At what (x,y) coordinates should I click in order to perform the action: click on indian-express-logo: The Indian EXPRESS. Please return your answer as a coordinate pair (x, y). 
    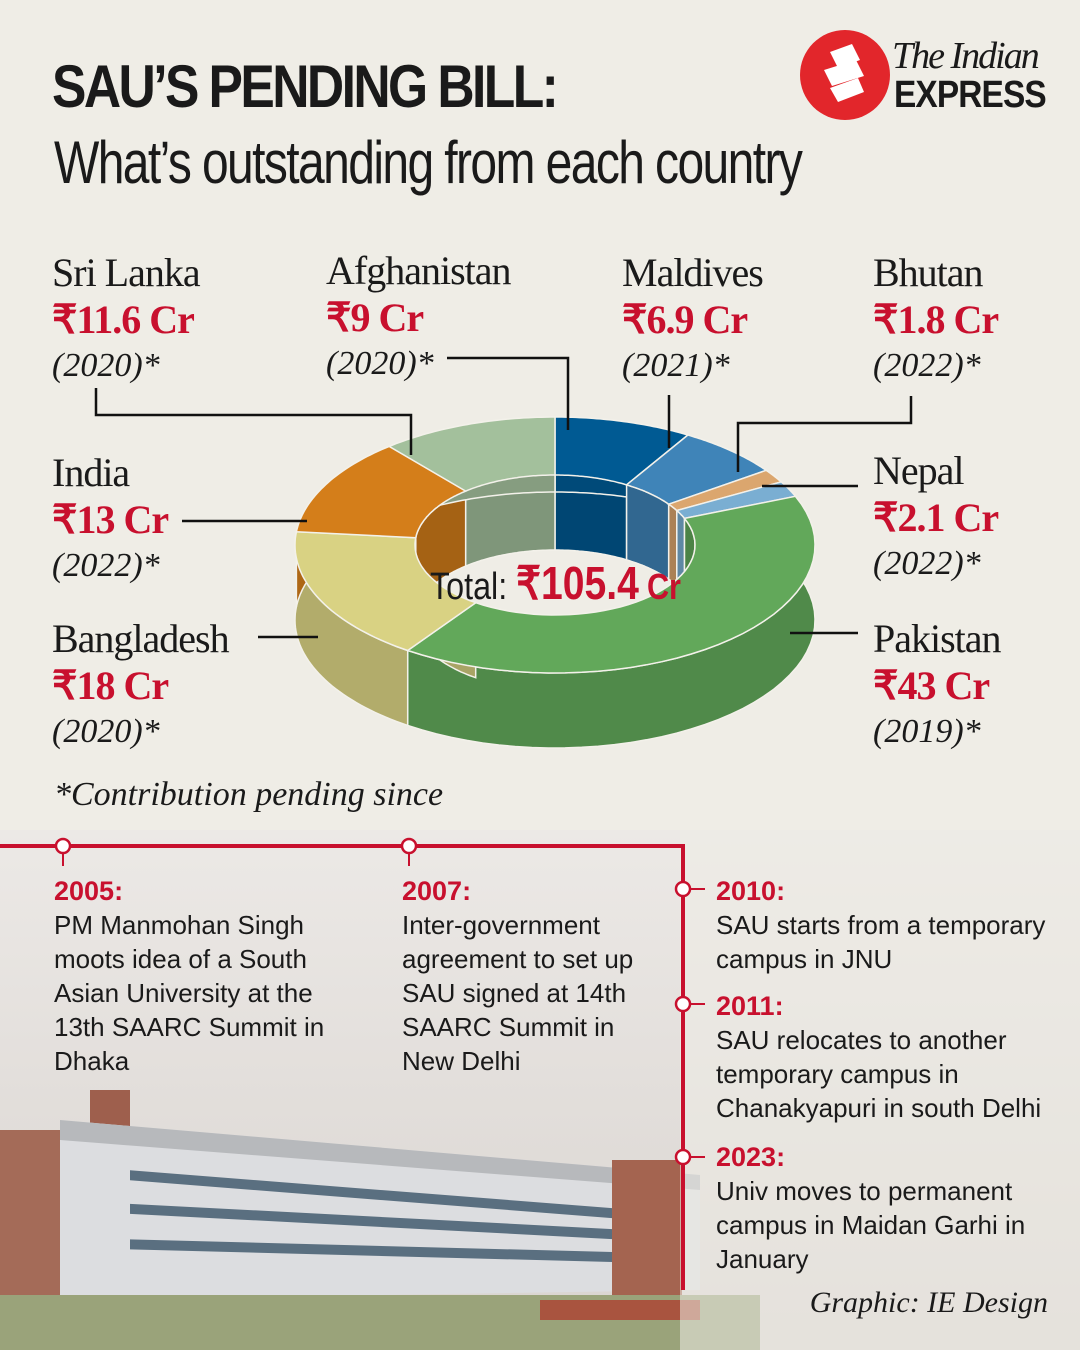
    Looking at the image, I should click on (930, 75).